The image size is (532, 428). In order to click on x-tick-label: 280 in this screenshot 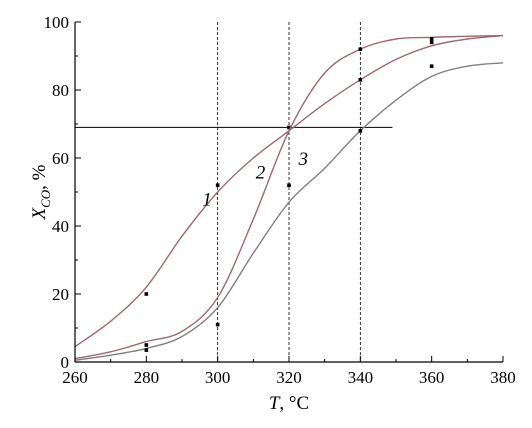, I will do `click(147, 377)`.